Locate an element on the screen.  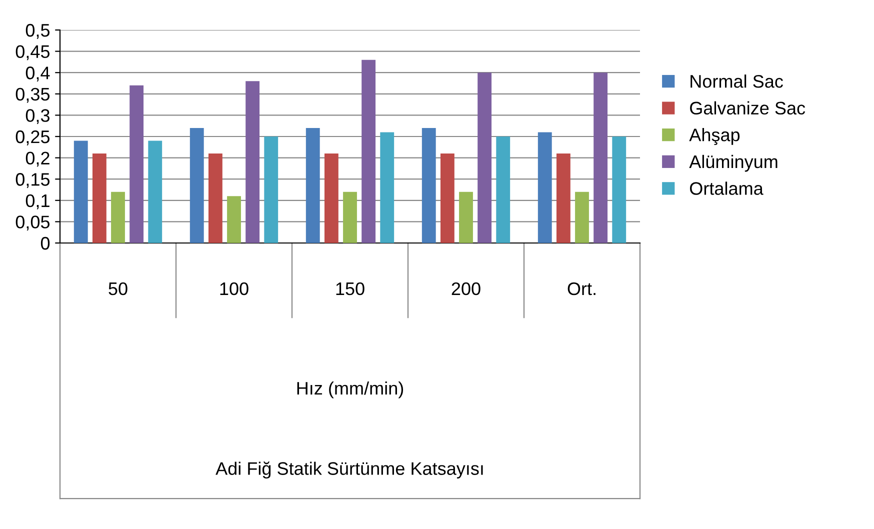
x-tick-label: 50 is located at coordinates (118, 289).